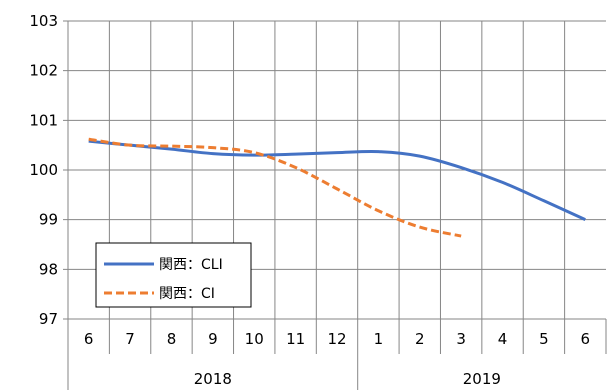 This screenshot has height=390, width=608. What do you see at coordinates (43, 21) in the screenshot?
I see `y-tick-label: 103` at bounding box center [43, 21].